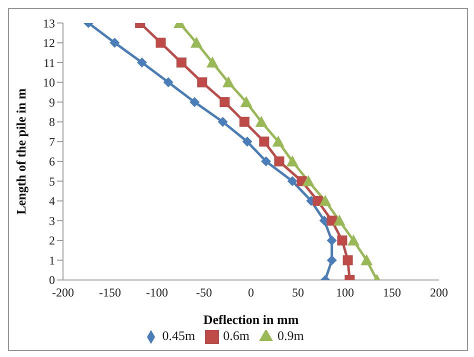 This screenshot has width=474, height=357. I want to click on y-tick-label: 9, so click(52, 102).